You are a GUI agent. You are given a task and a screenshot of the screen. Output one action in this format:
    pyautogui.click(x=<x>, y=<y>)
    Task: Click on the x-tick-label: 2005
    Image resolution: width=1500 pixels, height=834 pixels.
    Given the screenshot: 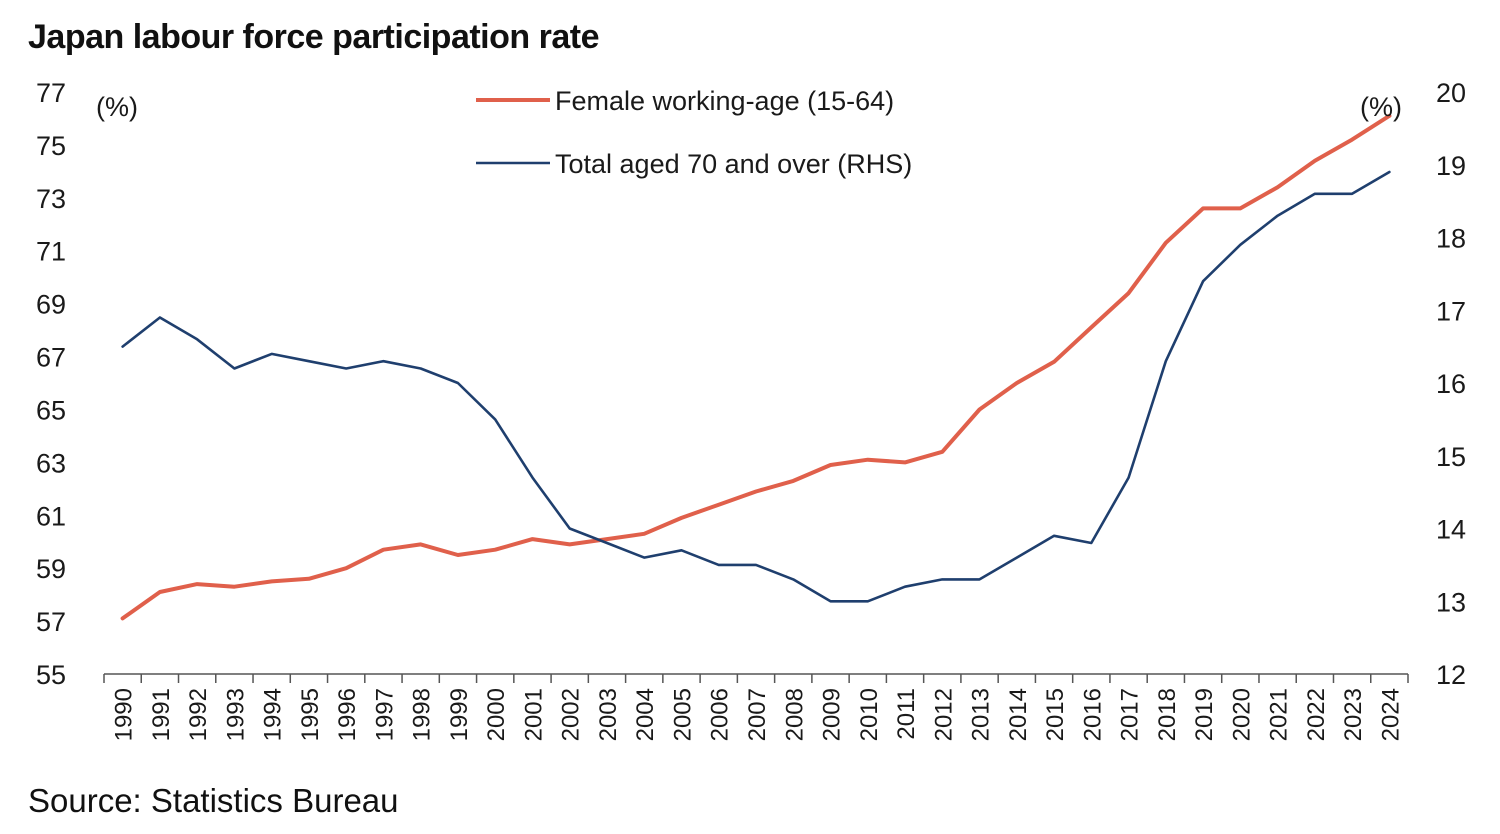 What is the action you would take?
    pyautogui.click(x=682, y=714)
    